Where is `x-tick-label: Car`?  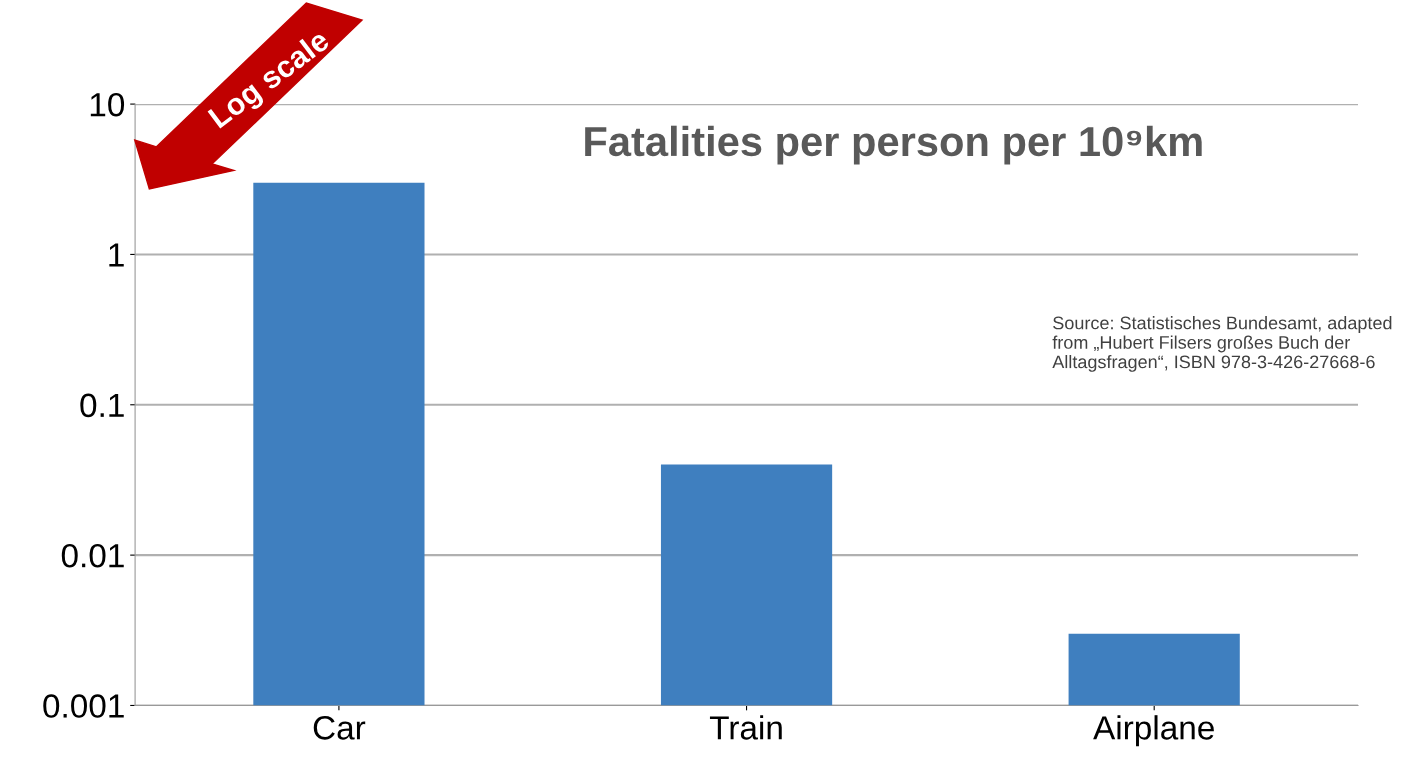 x-tick-label: Car is located at coordinates (339, 728).